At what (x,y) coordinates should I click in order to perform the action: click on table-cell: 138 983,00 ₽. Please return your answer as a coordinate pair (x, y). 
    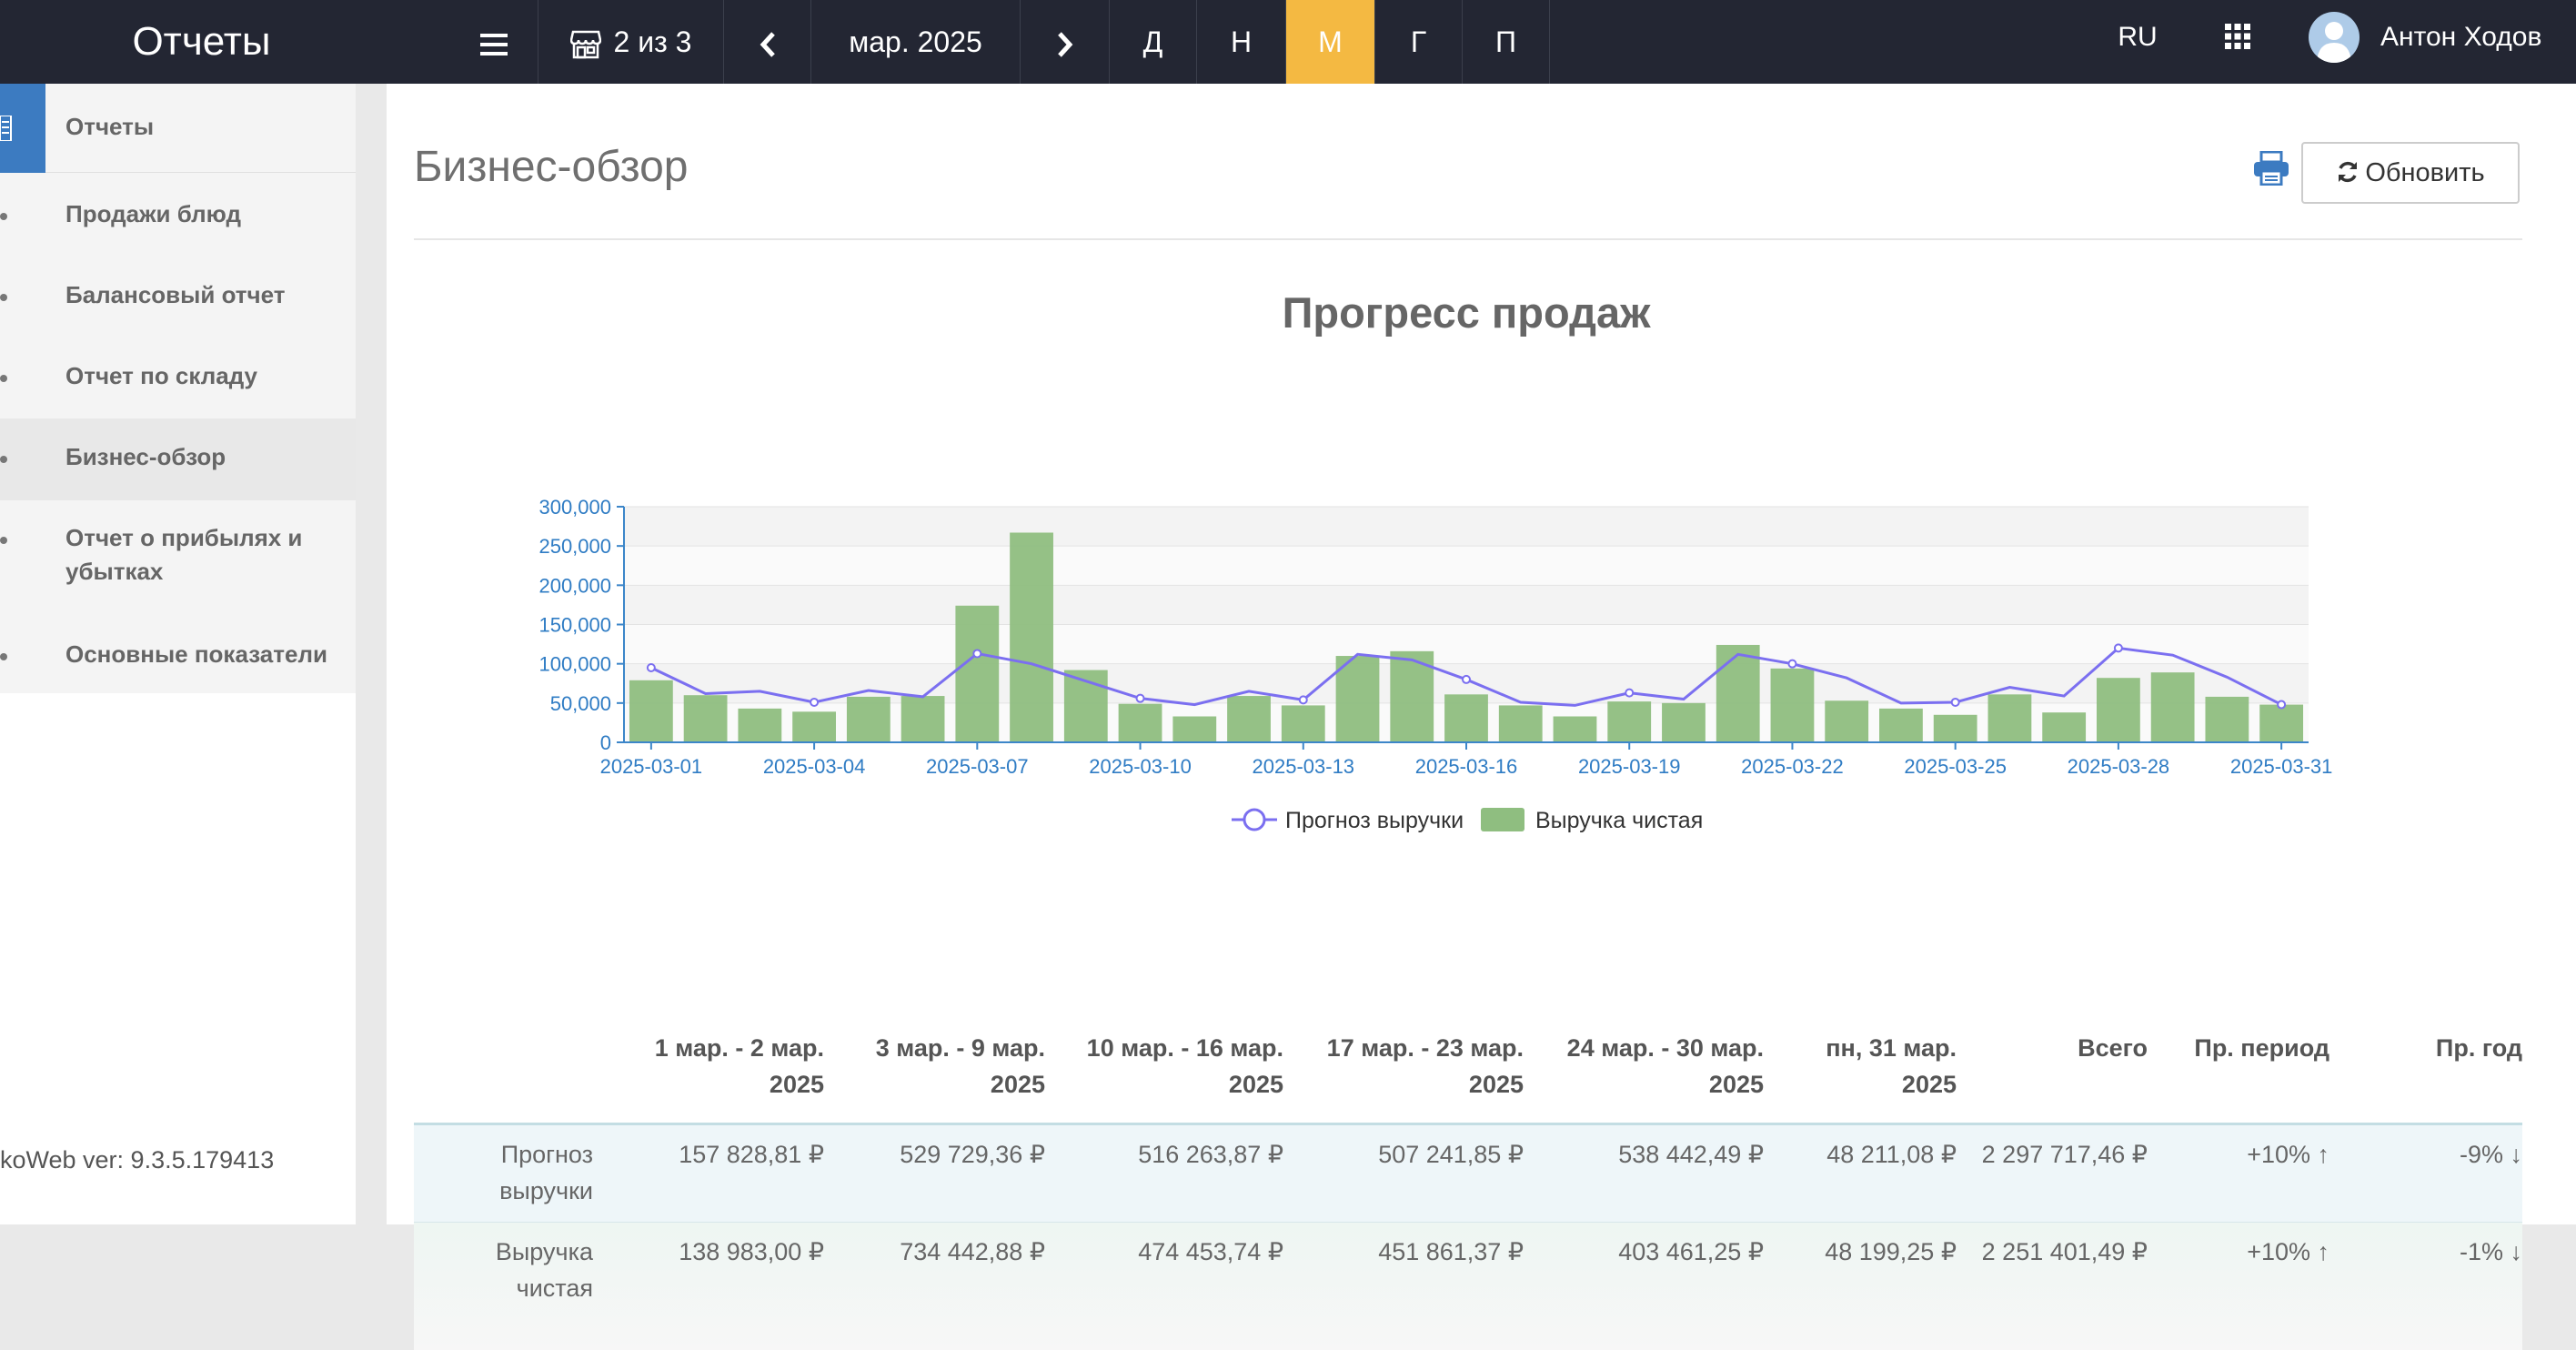
    Looking at the image, I should click on (751, 1251).